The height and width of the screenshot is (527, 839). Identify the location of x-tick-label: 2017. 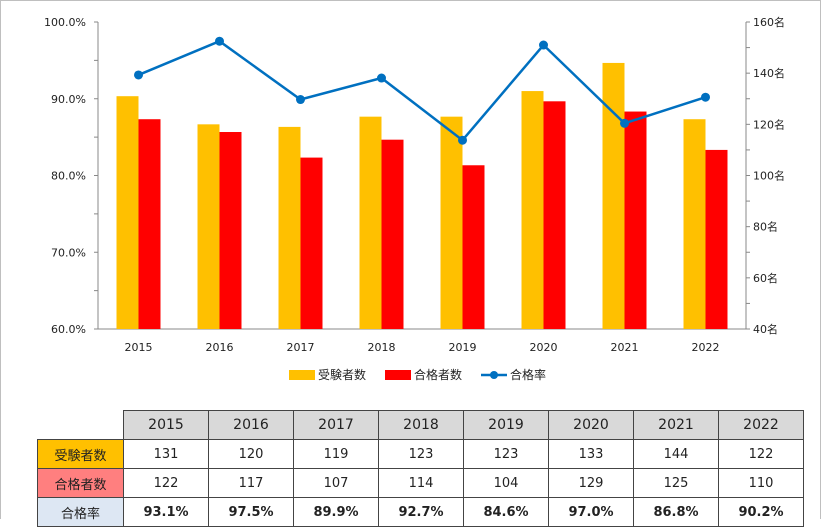
(301, 347).